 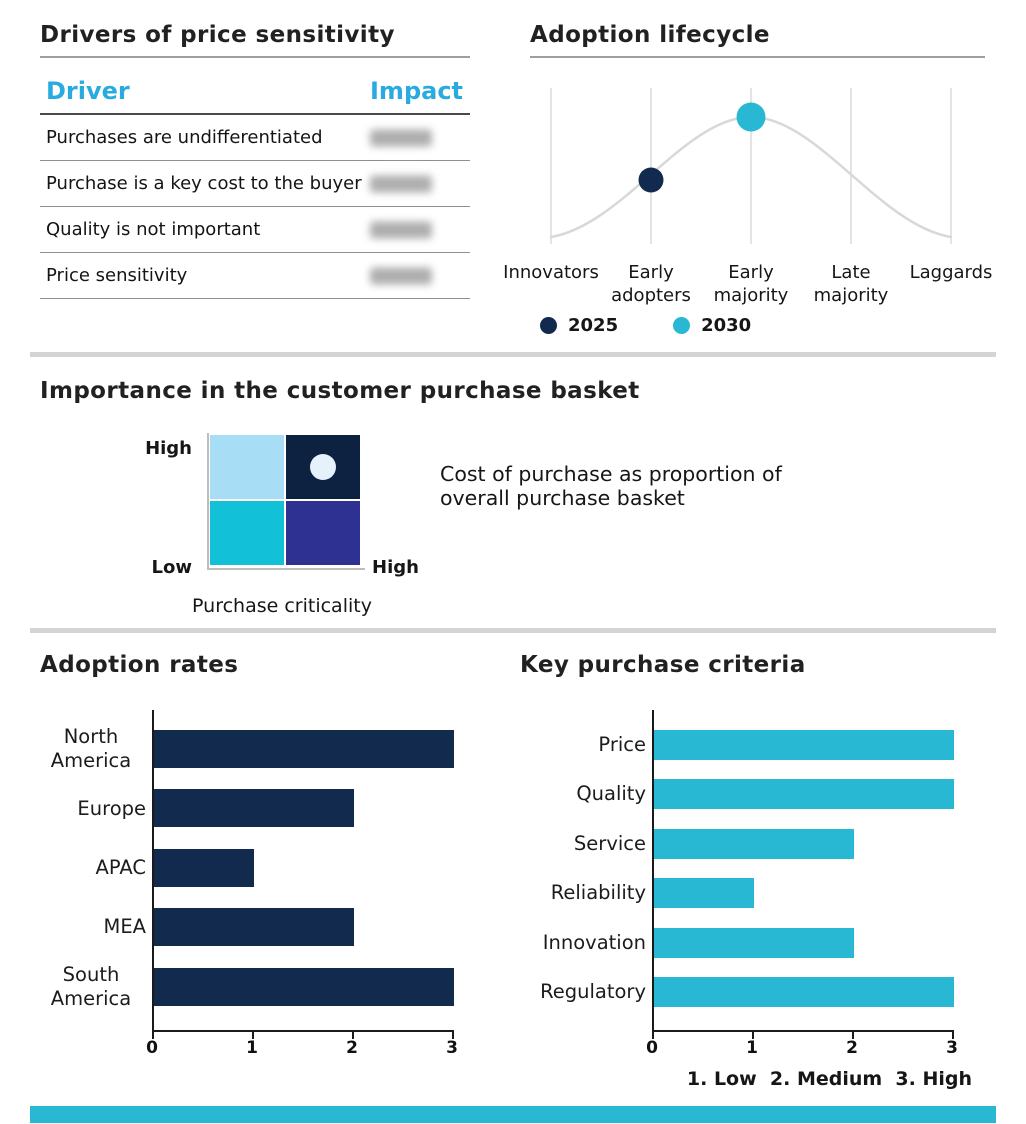 I want to click on matrix-y-axis, so click(x=208, y=501).